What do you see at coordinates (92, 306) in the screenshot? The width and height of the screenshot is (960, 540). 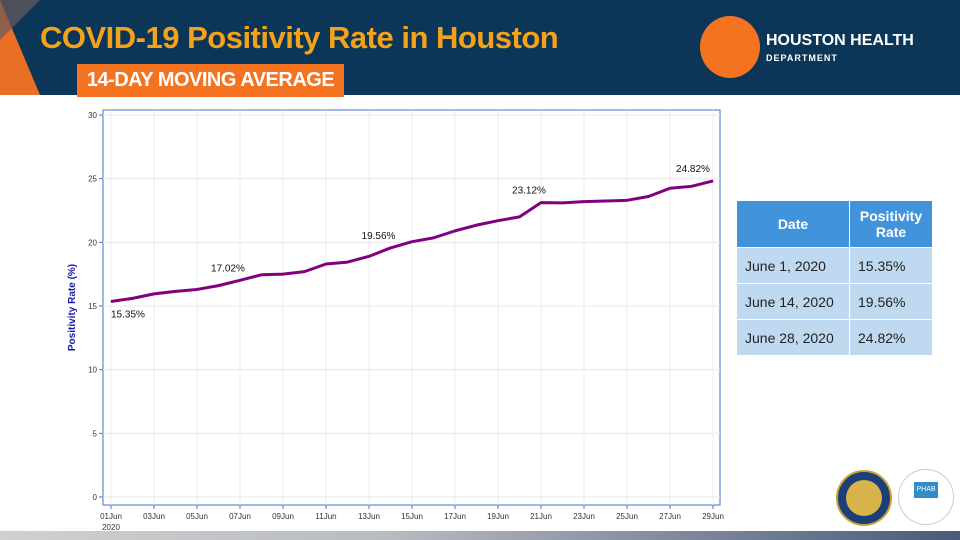 I see `y-tick-label: 15` at bounding box center [92, 306].